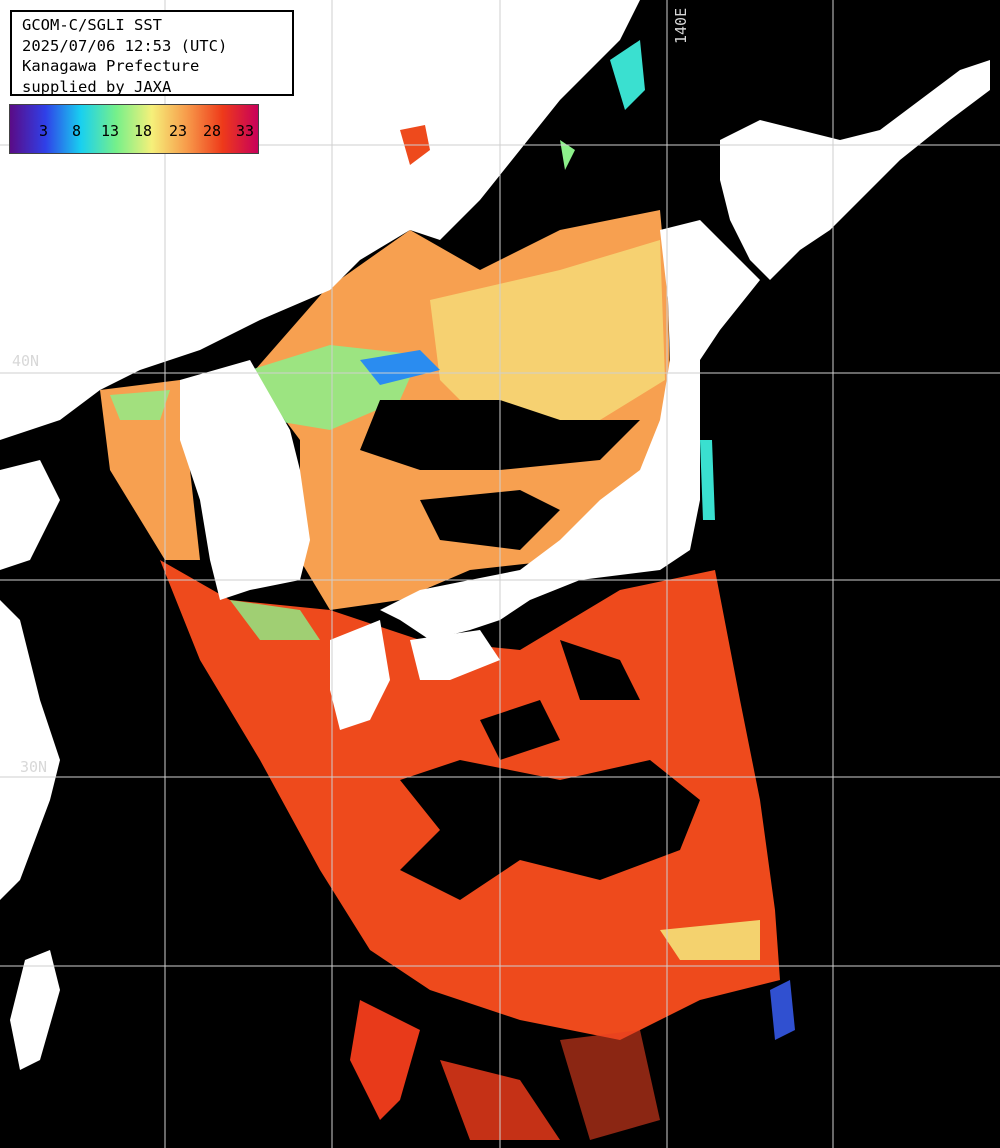  Describe the element at coordinates (245, 480) in the screenshot. I see `land-korea-peninsula` at that location.